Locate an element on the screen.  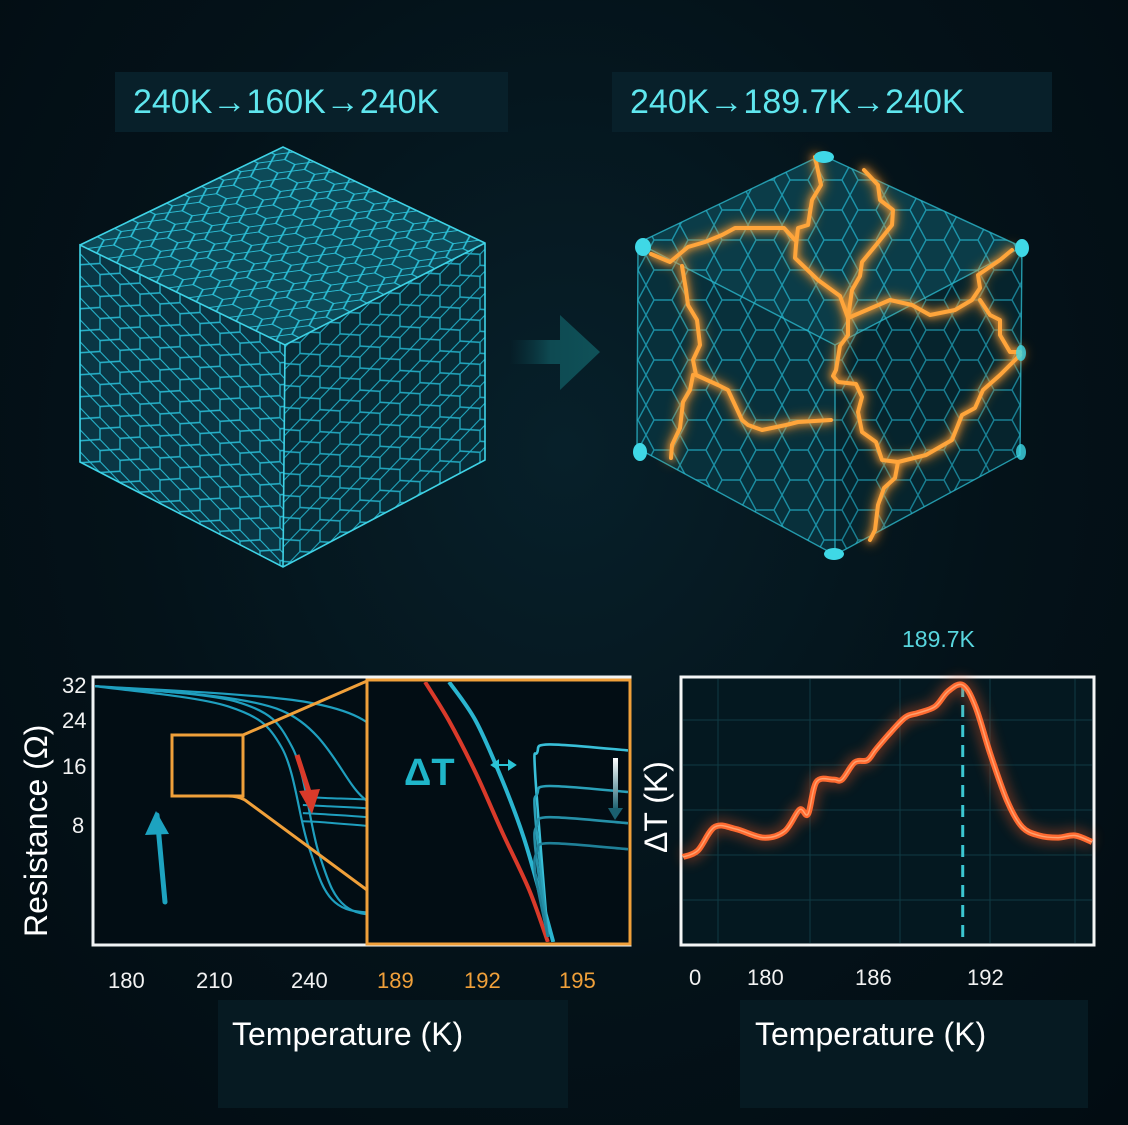
y-tick-24: 24 is located at coordinates (74, 720).